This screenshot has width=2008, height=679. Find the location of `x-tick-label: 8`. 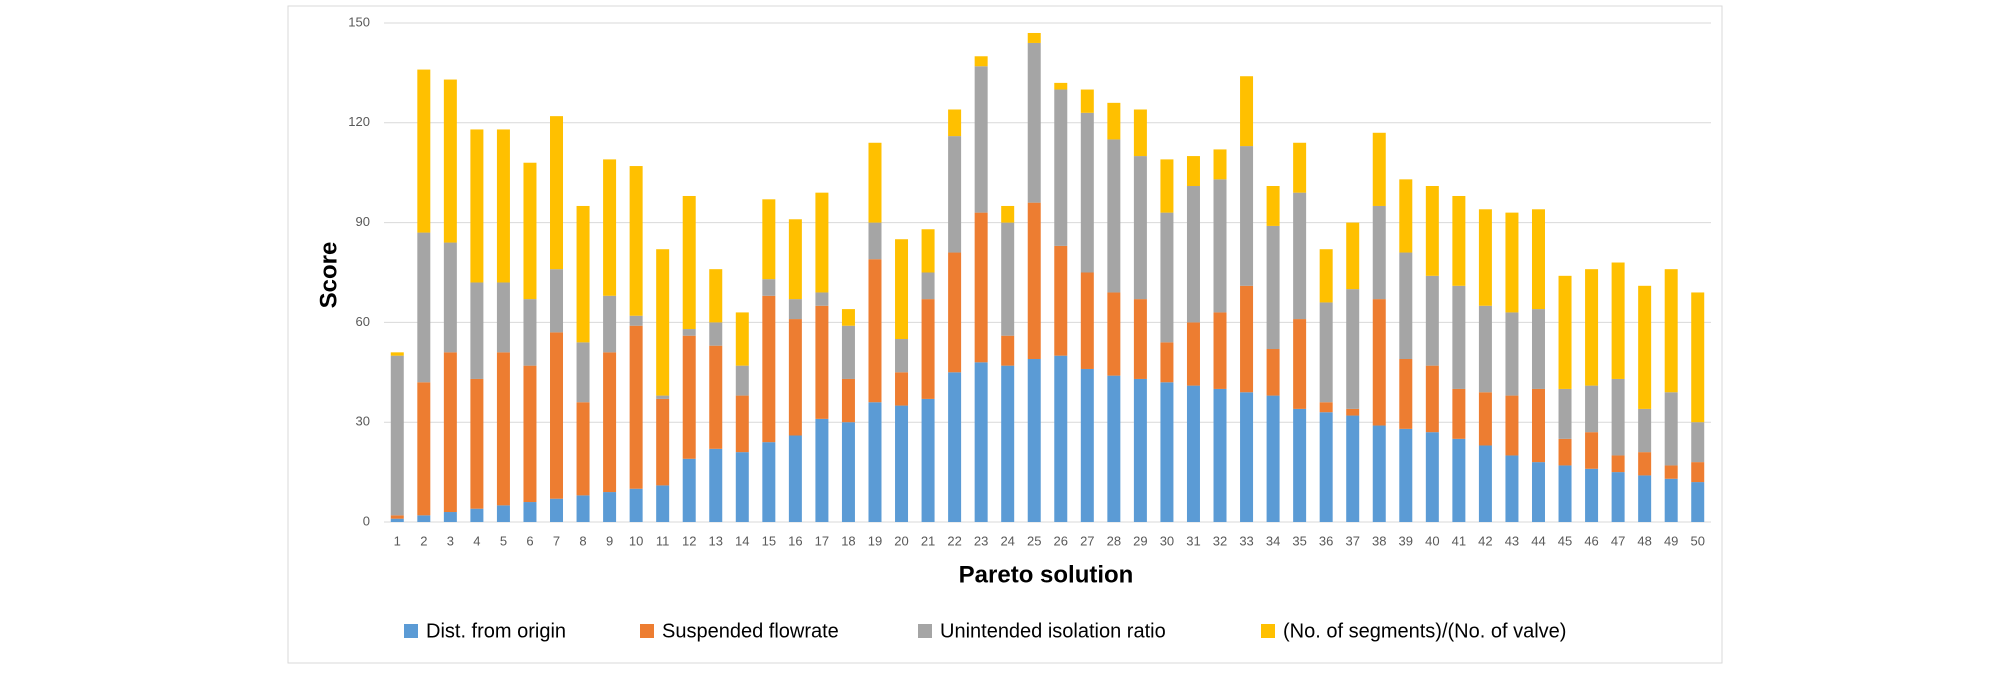

x-tick-label: 8 is located at coordinates (582, 540).